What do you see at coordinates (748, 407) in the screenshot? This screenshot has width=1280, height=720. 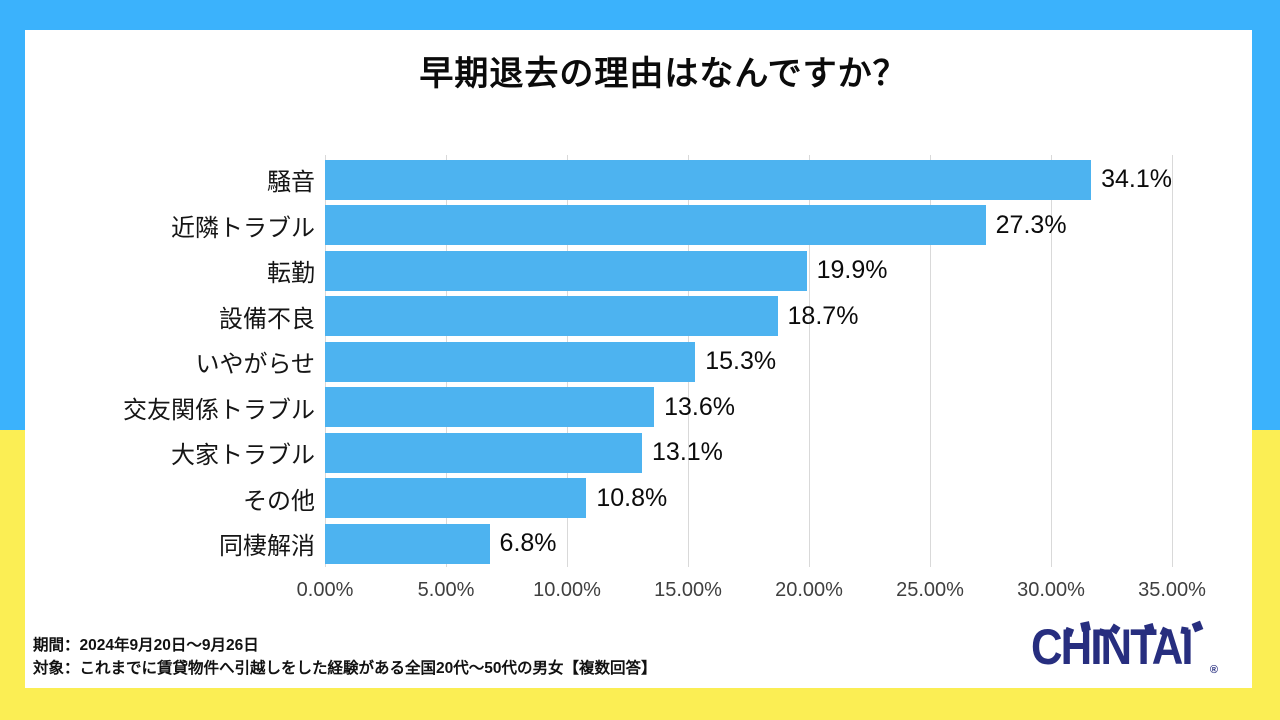 I see `bar-cell: 13.6%` at bounding box center [748, 407].